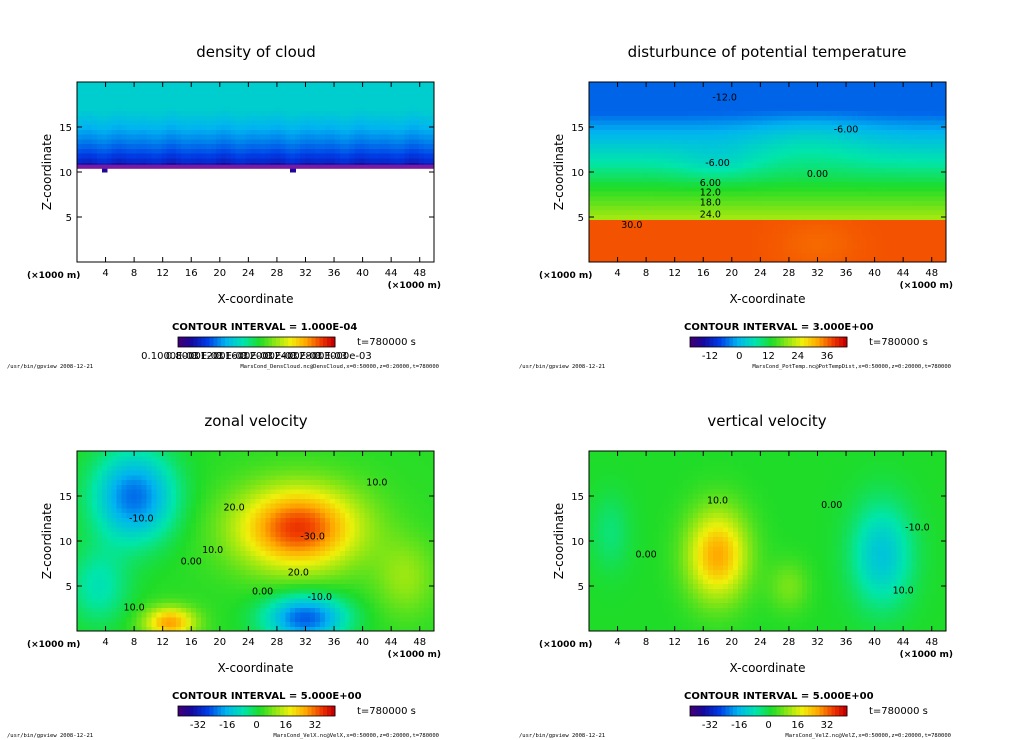 Image resolution: width=1024 pixels, height=740 pixels. Describe the element at coordinates (50, 367) in the screenshot. I see `footer-left: /usr/bin/gpview 2008-12-21` at that location.